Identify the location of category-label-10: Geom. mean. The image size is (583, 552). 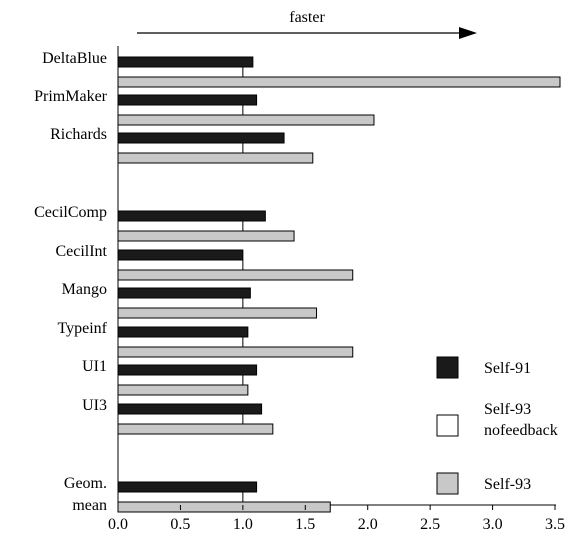
(85, 494).